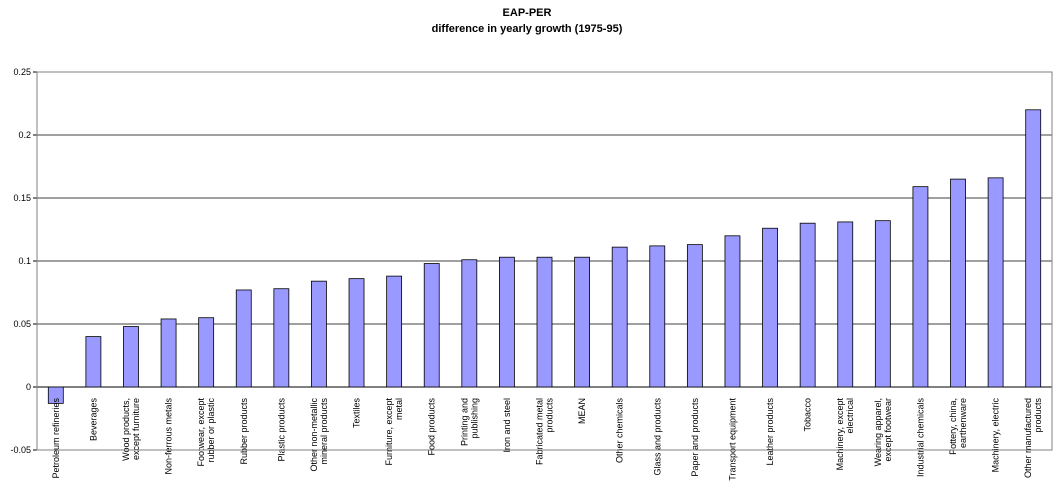 This screenshot has height=498, width=1057. Describe the element at coordinates (582, 411) in the screenshot. I see `x-category-label: MEAN` at that location.